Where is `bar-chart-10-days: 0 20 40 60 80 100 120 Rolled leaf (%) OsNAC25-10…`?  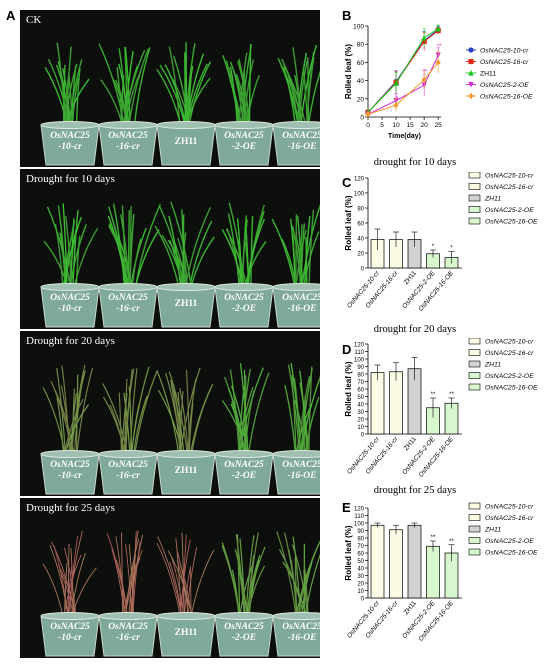 bar-chart-10-days: 0 20 40 60 80 100 120 Rolled leaf (%) OsNAC25-10… is located at coordinates (441, 242).